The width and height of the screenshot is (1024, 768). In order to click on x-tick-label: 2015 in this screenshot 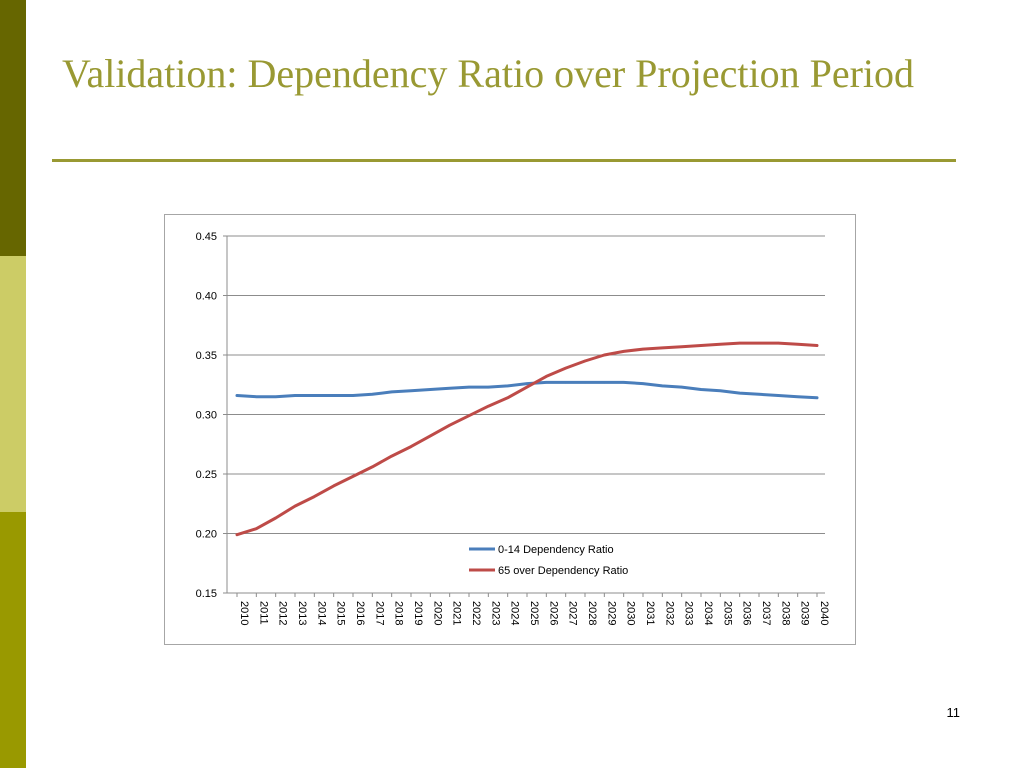, I will do `click(341, 613)`.